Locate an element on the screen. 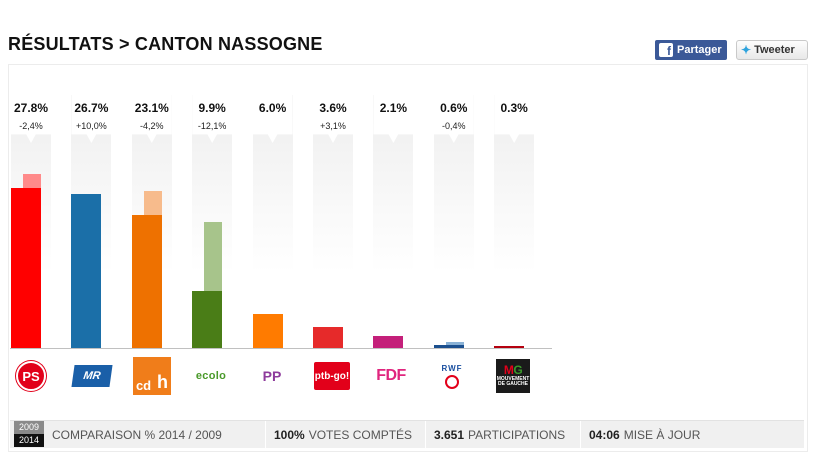 The width and height of the screenshot is (817, 457). mr-logo-icon: MR is located at coordinates (92, 376).